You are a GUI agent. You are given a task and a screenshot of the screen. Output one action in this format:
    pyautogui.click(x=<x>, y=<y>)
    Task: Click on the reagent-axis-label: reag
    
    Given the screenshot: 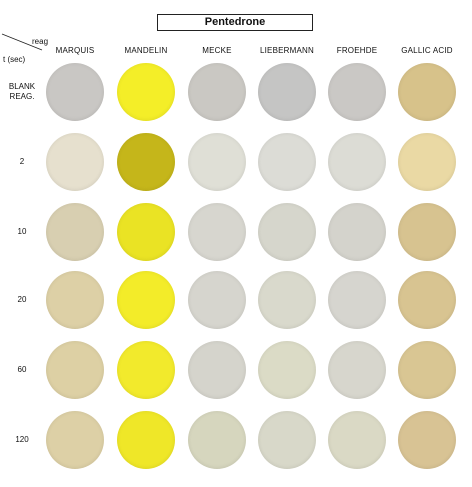 What is the action you would take?
    pyautogui.click(x=40, y=41)
    